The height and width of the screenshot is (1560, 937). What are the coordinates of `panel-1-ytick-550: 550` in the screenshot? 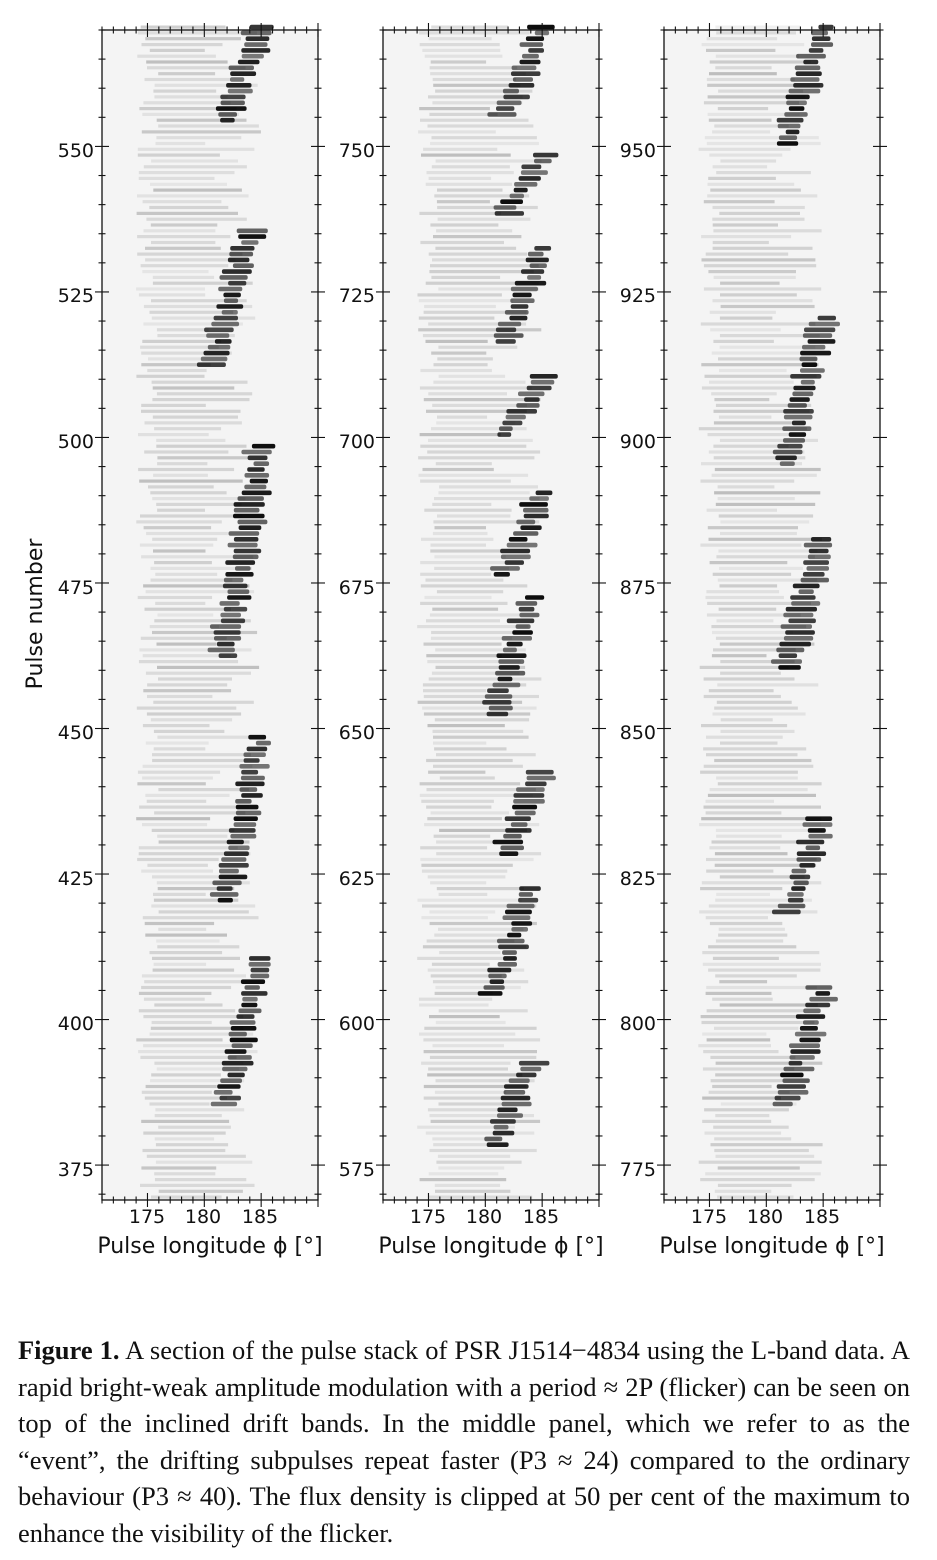 It's located at (76, 151).